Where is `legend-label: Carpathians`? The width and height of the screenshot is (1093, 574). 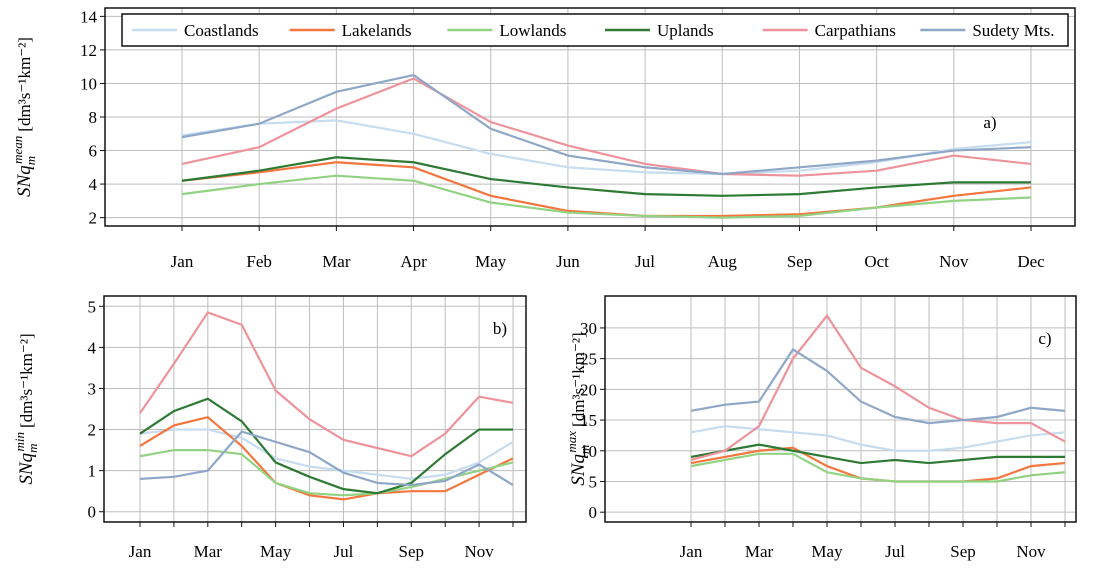 legend-label: Carpathians is located at coordinates (855, 30).